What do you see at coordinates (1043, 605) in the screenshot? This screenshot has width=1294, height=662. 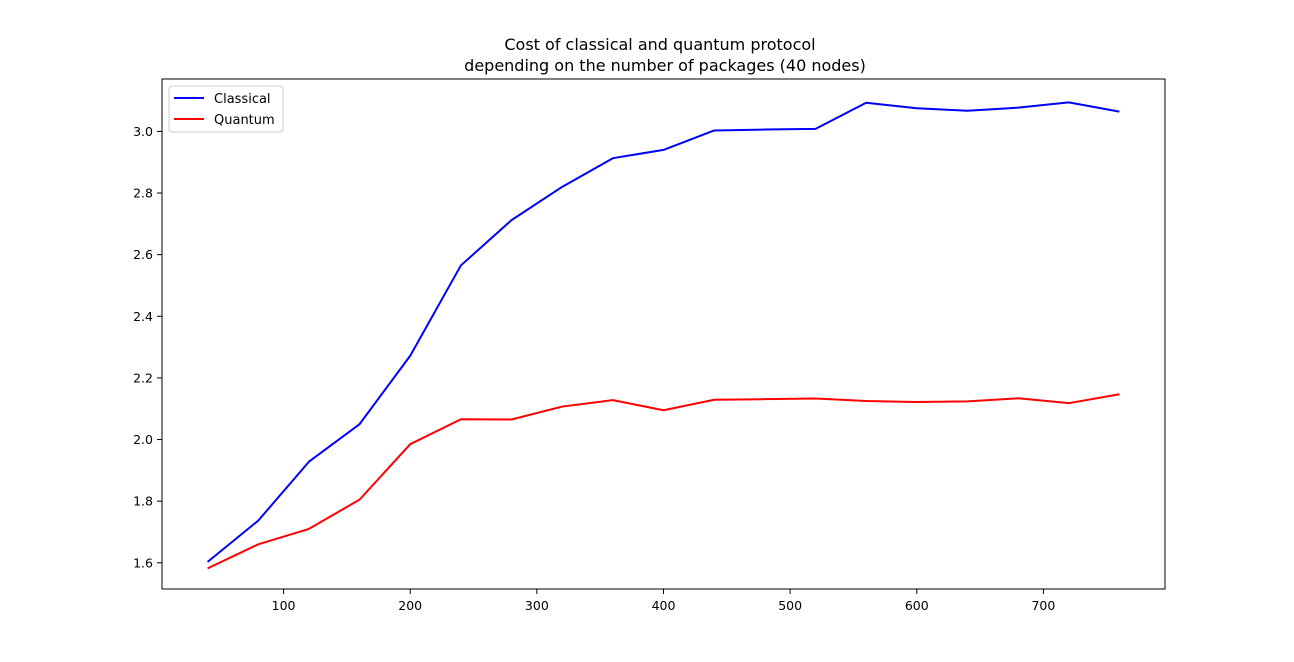 I see `x-tick-label: 700` at bounding box center [1043, 605].